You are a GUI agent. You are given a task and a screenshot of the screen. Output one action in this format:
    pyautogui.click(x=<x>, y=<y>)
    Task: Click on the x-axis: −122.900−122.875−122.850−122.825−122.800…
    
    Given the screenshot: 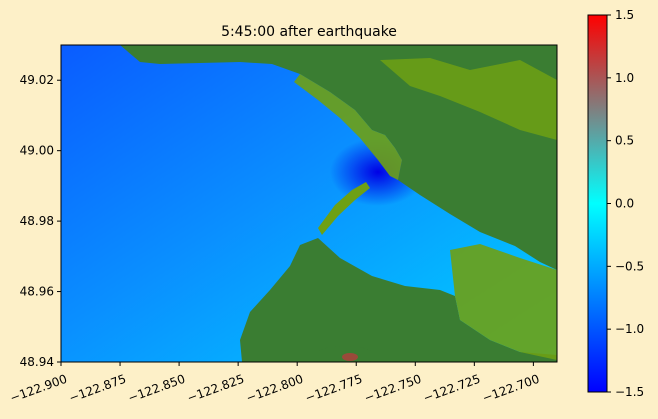 What is the action you would take?
    pyautogui.click(x=274, y=383)
    